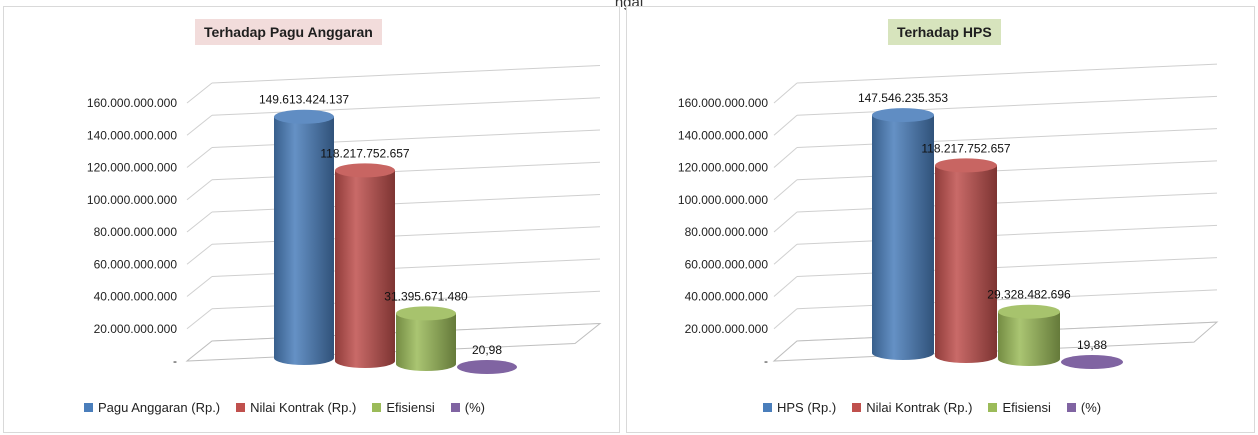 Image resolution: width=1258 pixels, height=435 pixels. Describe the element at coordinates (304, 100) in the screenshot. I see `data-label: 149.613.424.137` at that location.